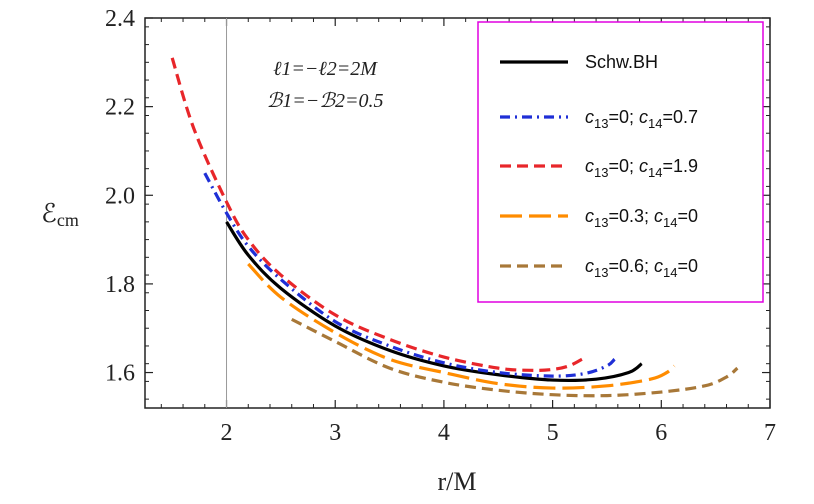 Image resolution: width=814 pixels, height=504 pixels. Describe the element at coordinates (68, 220) in the screenshot. I see `y-axis-title-sub: cm` at that location.